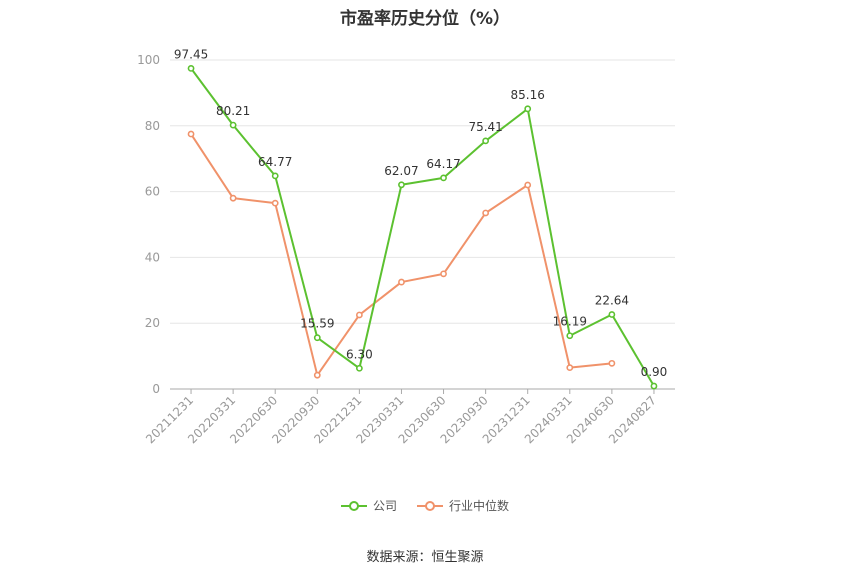 This screenshot has width=850, height=575. Describe the element at coordinates (430, 505) in the screenshot. I see `legend-marker-industry-median` at that location.